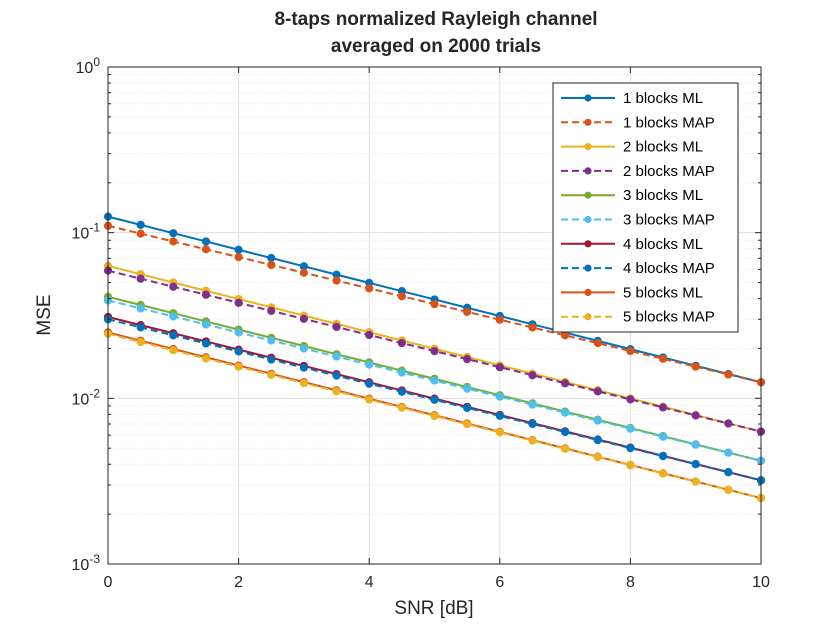 This screenshot has width=840, height=630. What do you see at coordinates (499, 582) in the screenshot?
I see `x-tick-label: 6` at bounding box center [499, 582].